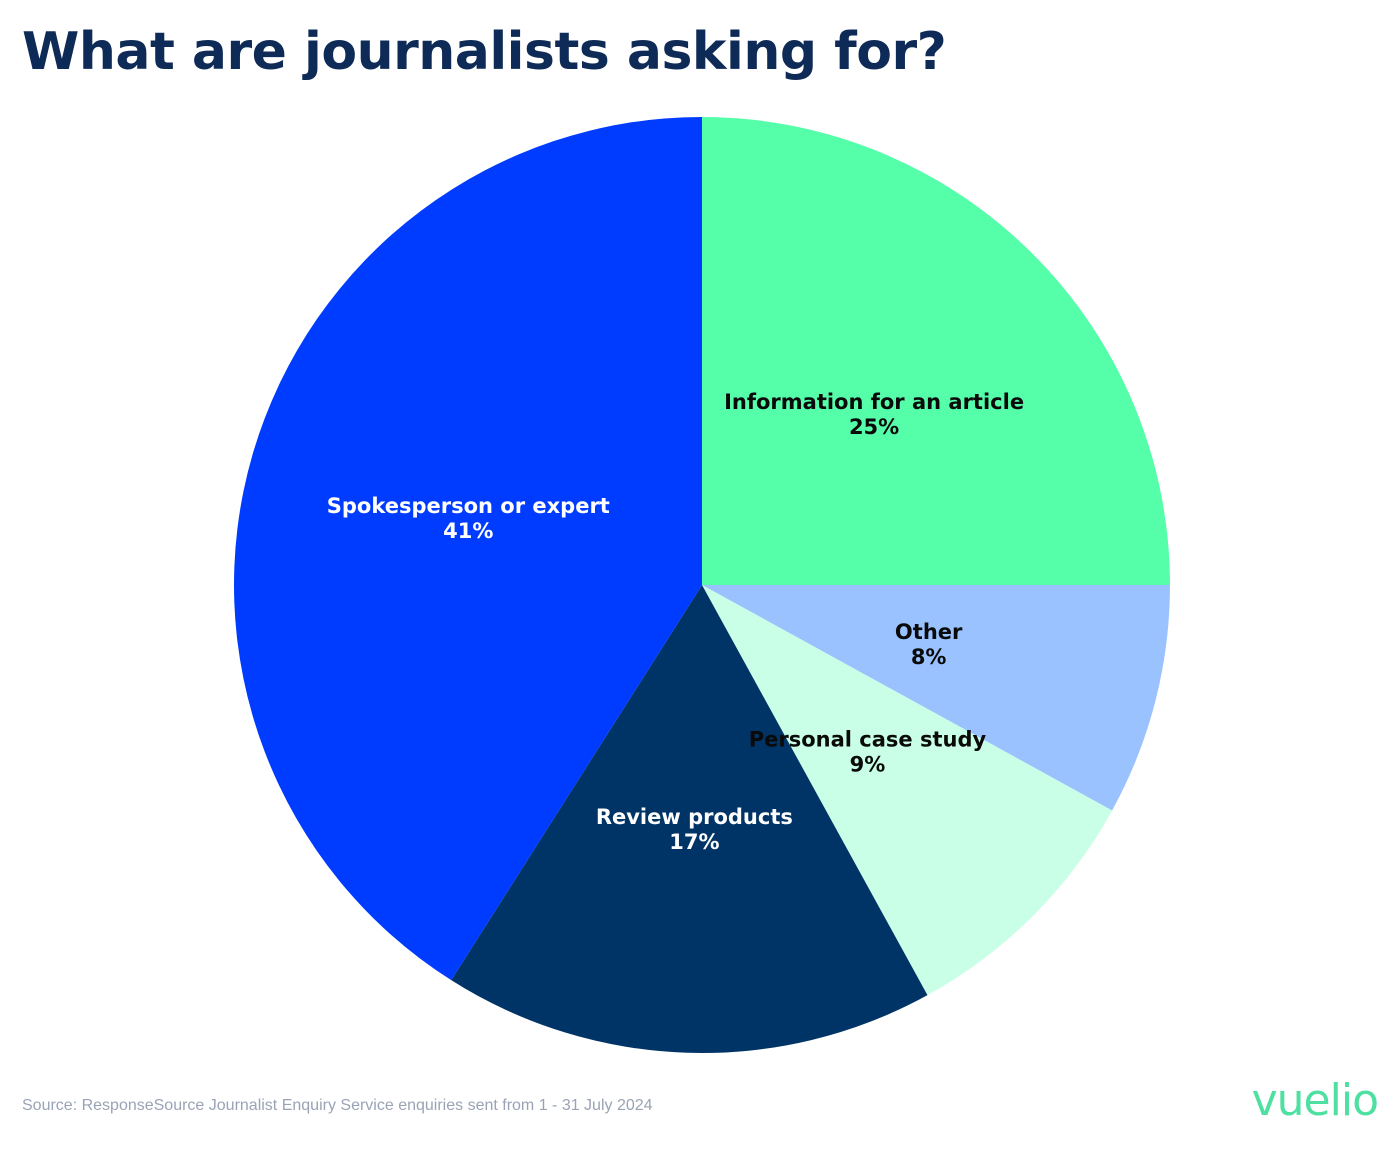  What do you see at coordinates (694, 842) in the screenshot?
I see `slice-label-value: 17%` at bounding box center [694, 842].